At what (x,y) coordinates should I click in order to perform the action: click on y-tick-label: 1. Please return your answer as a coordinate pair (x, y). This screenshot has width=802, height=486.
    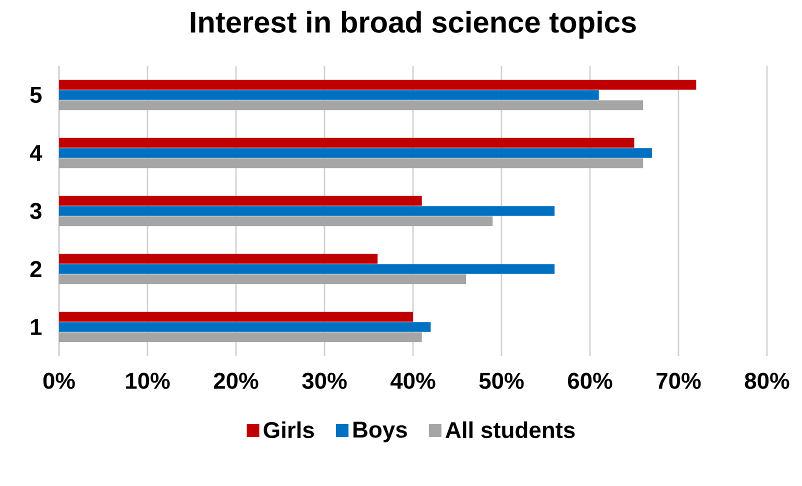
    Looking at the image, I should click on (36, 327).